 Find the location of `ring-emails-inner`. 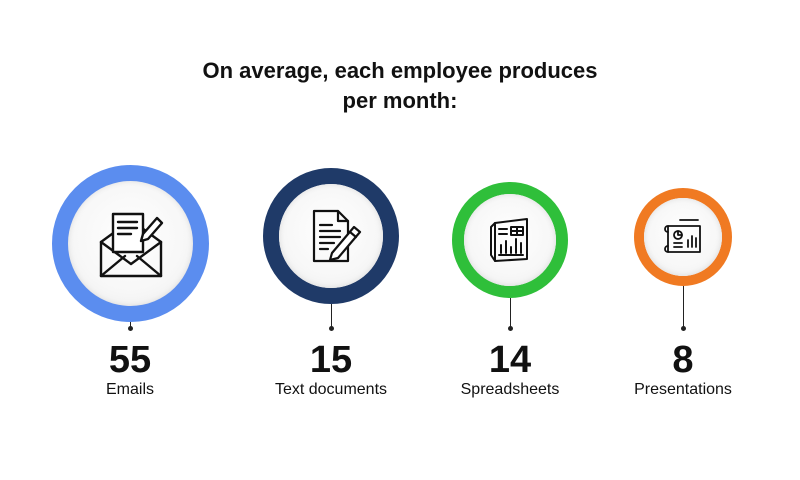

ring-emails-inner is located at coordinates (130, 243).